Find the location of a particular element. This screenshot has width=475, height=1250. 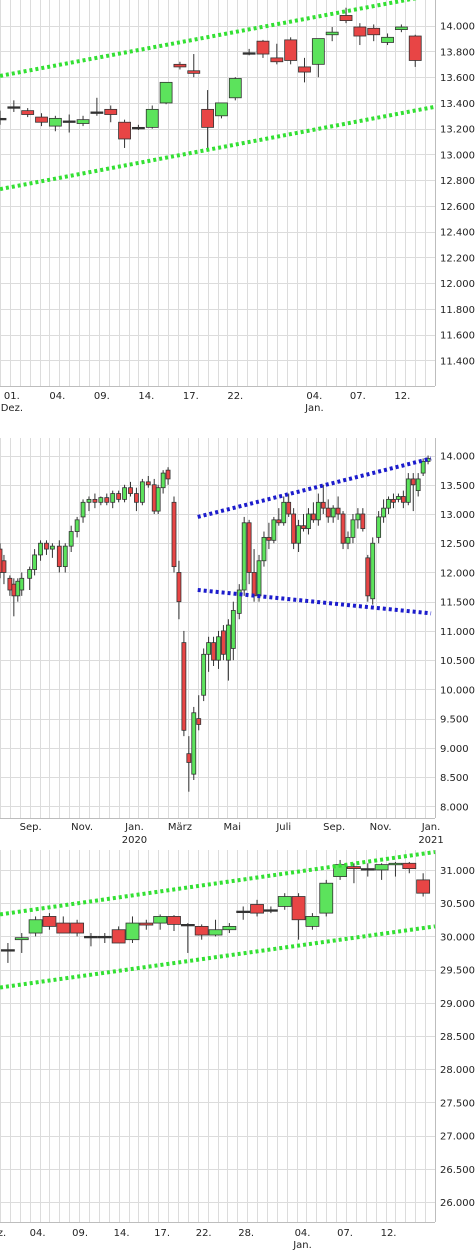

y-tick-label: 8.500 is located at coordinates (454, 778).